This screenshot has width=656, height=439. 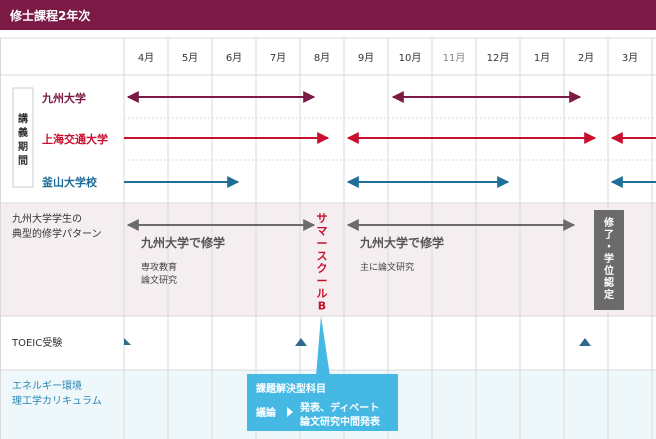 What do you see at coordinates (75, 139) in the screenshot?
I see `univ-label-shanghai: 上海交通大学` at bounding box center [75, 139].